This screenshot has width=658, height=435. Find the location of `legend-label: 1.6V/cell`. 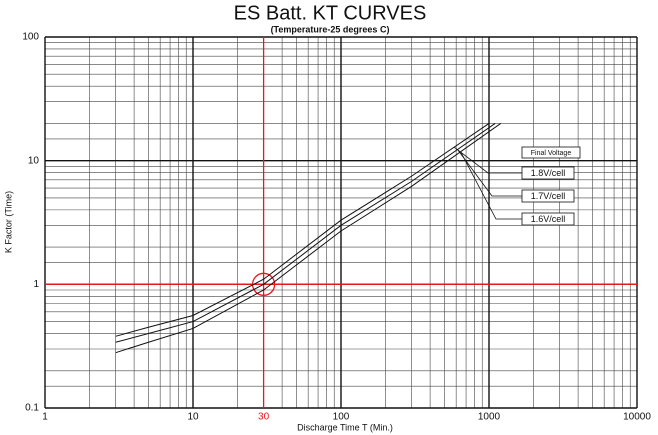

legend-label: 1.6V/cell is located at coordinates (548, 219).